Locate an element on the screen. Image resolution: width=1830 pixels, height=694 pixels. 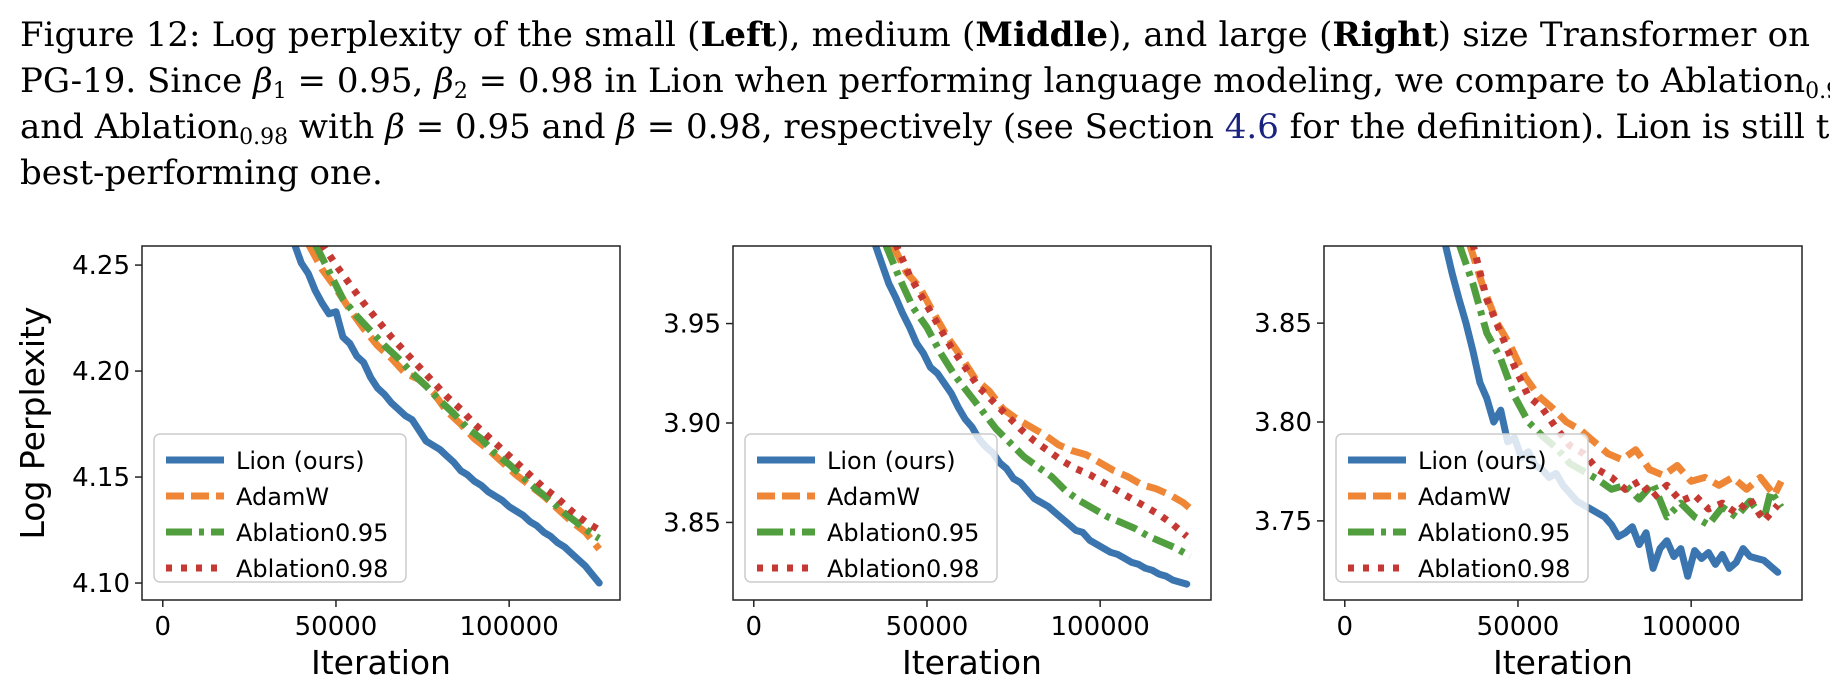
middle-y-tick-label: 3.85 is located at coordinates (692, 523).